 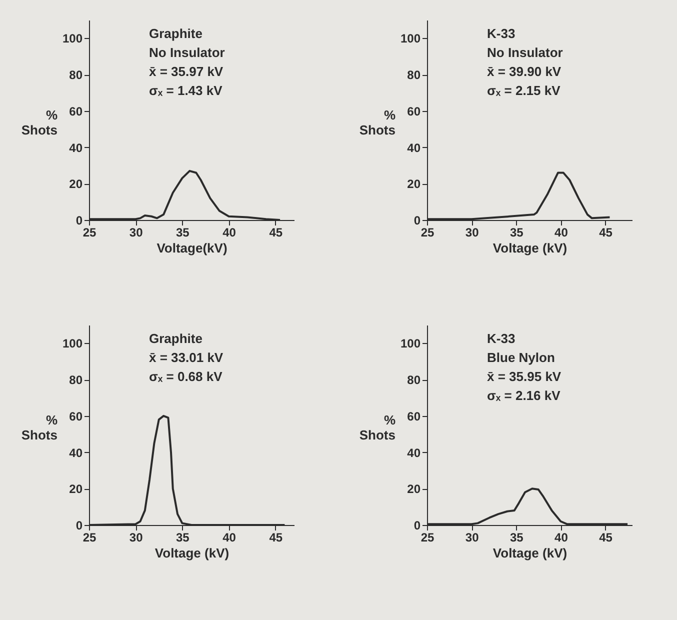 I want to click on annotation: σₓ = 2.15 kV, so click(x=524, y=90).